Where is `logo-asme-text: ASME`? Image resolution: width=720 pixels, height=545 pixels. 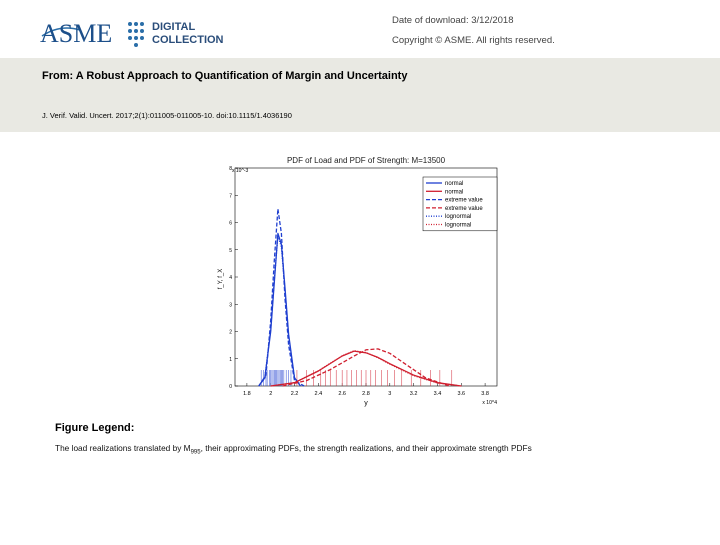 logo-asme-text: ASME is located at coordinates (76, 33).